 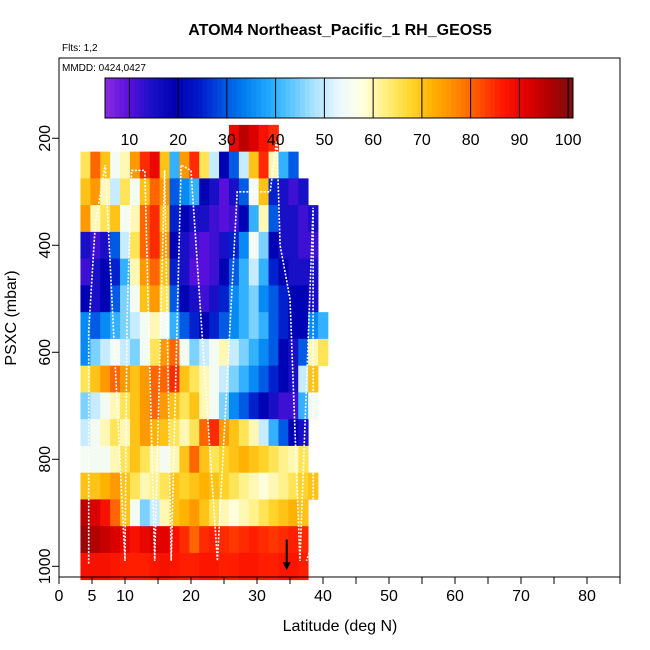 What do you see at coordinates (125, 596) in the screenshot?
I see `x-axis-tick-label: 10` at bounding box center [125, 596].